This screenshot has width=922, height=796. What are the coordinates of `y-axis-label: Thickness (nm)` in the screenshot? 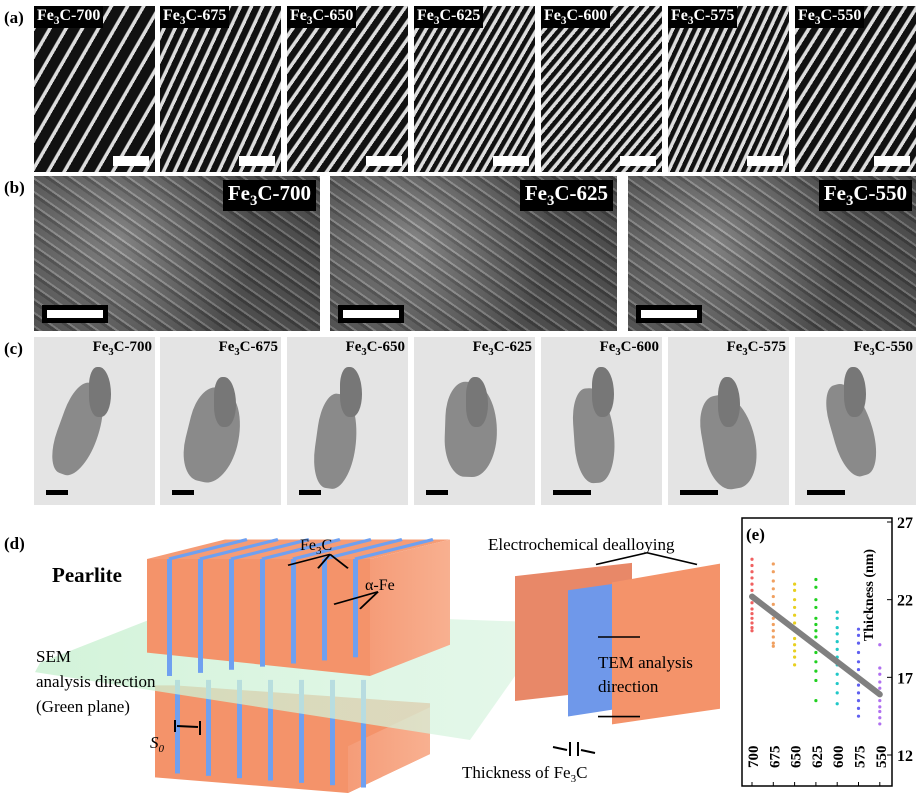 It's located at (869, 595).